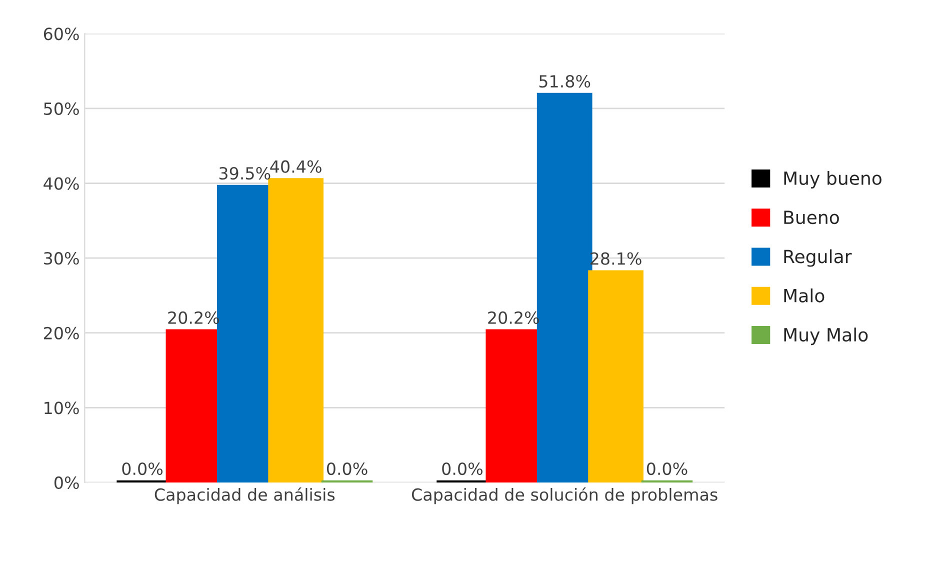 This screenshot has height=561, width=941. Describe the element at coordinates (818, 258) in the screenshot. I see `legend-label: Regular` at that location.